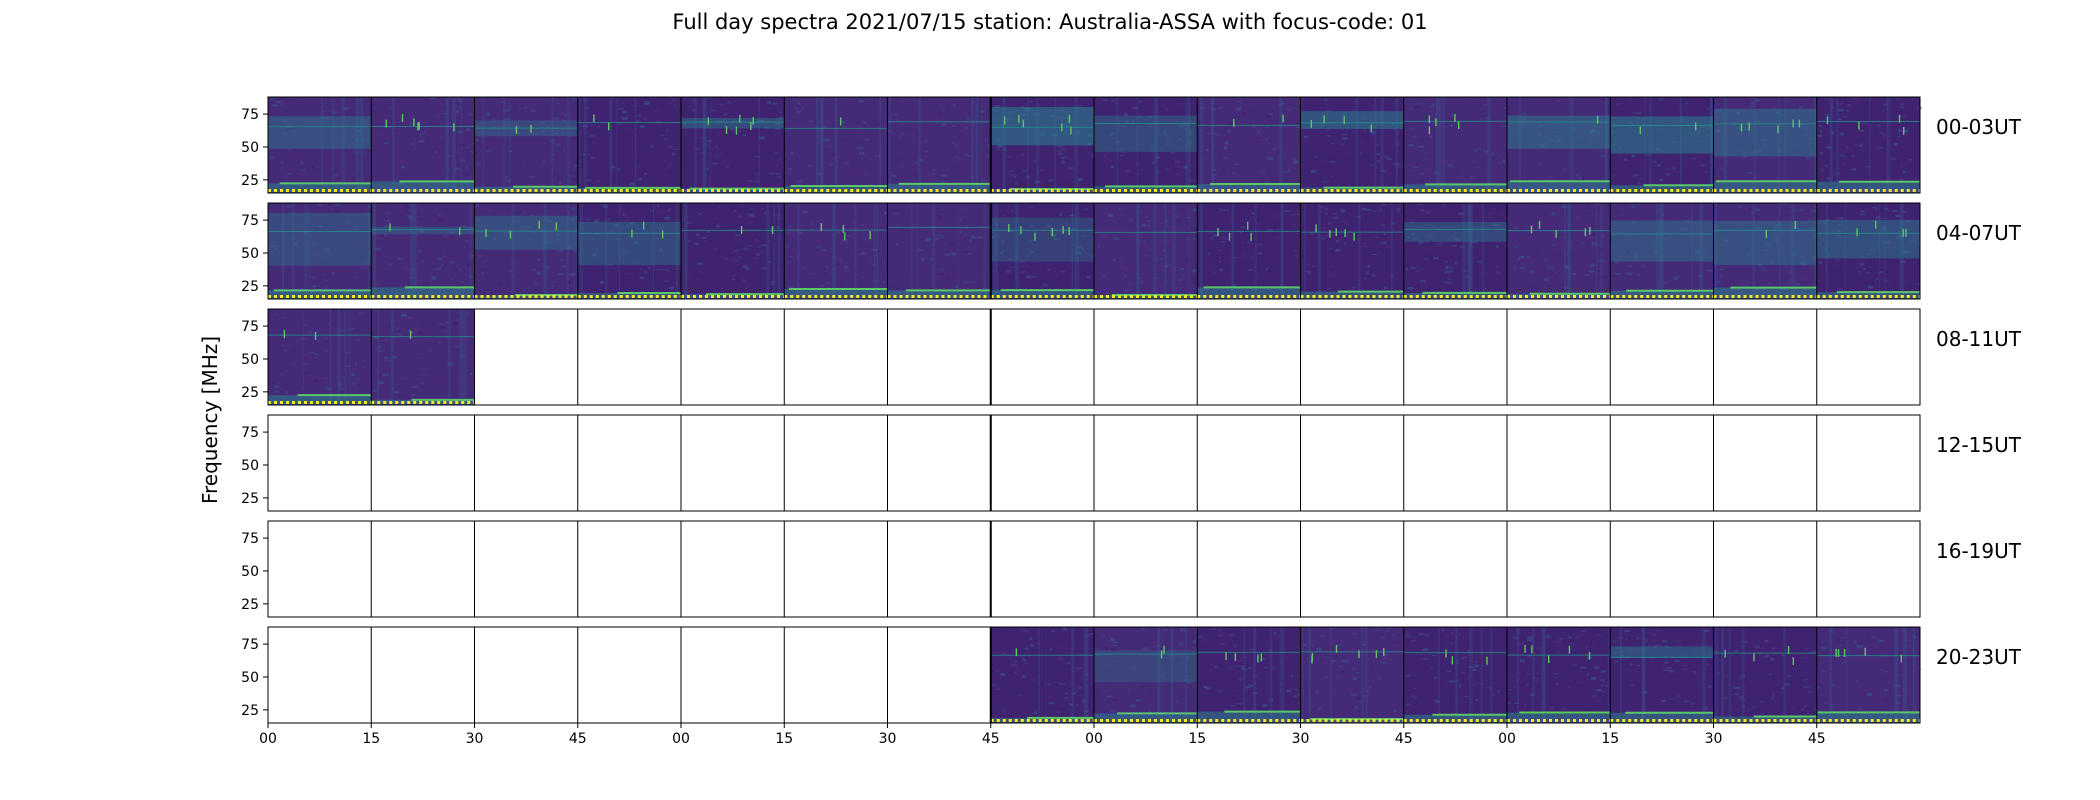 The height and width of the screenshot is (800, 2100). Describe the element at coordinates (1662, 241) in the screenshot. I see `emission-band` at that location.